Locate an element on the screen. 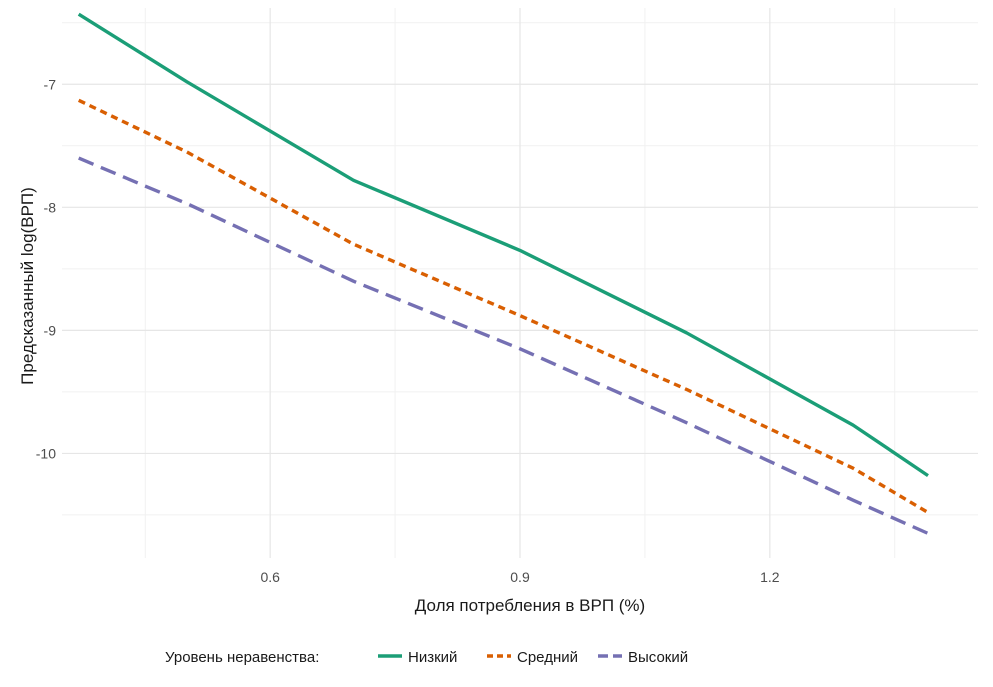 Image resolution: width=993 pixels, height=687 pixels. x-axis-title: Доля потребления в ВРП (%) is located at coordinates (530, 605).